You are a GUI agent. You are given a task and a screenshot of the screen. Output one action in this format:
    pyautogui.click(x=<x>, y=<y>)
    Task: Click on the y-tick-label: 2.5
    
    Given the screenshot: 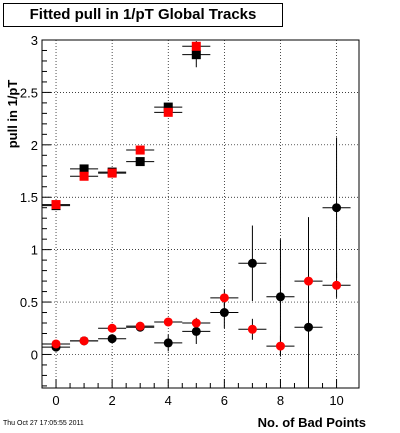 What is the action you would take?
    pyautogui.click(x=29, y=92)
    